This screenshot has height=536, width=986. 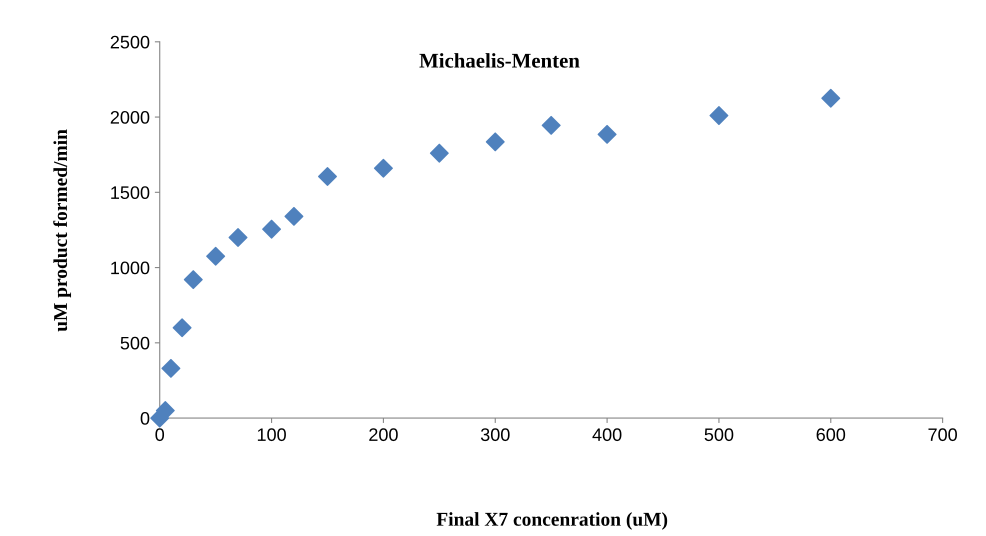 I want to click on y-tick-label: 1000, so click(x=130, y=268).